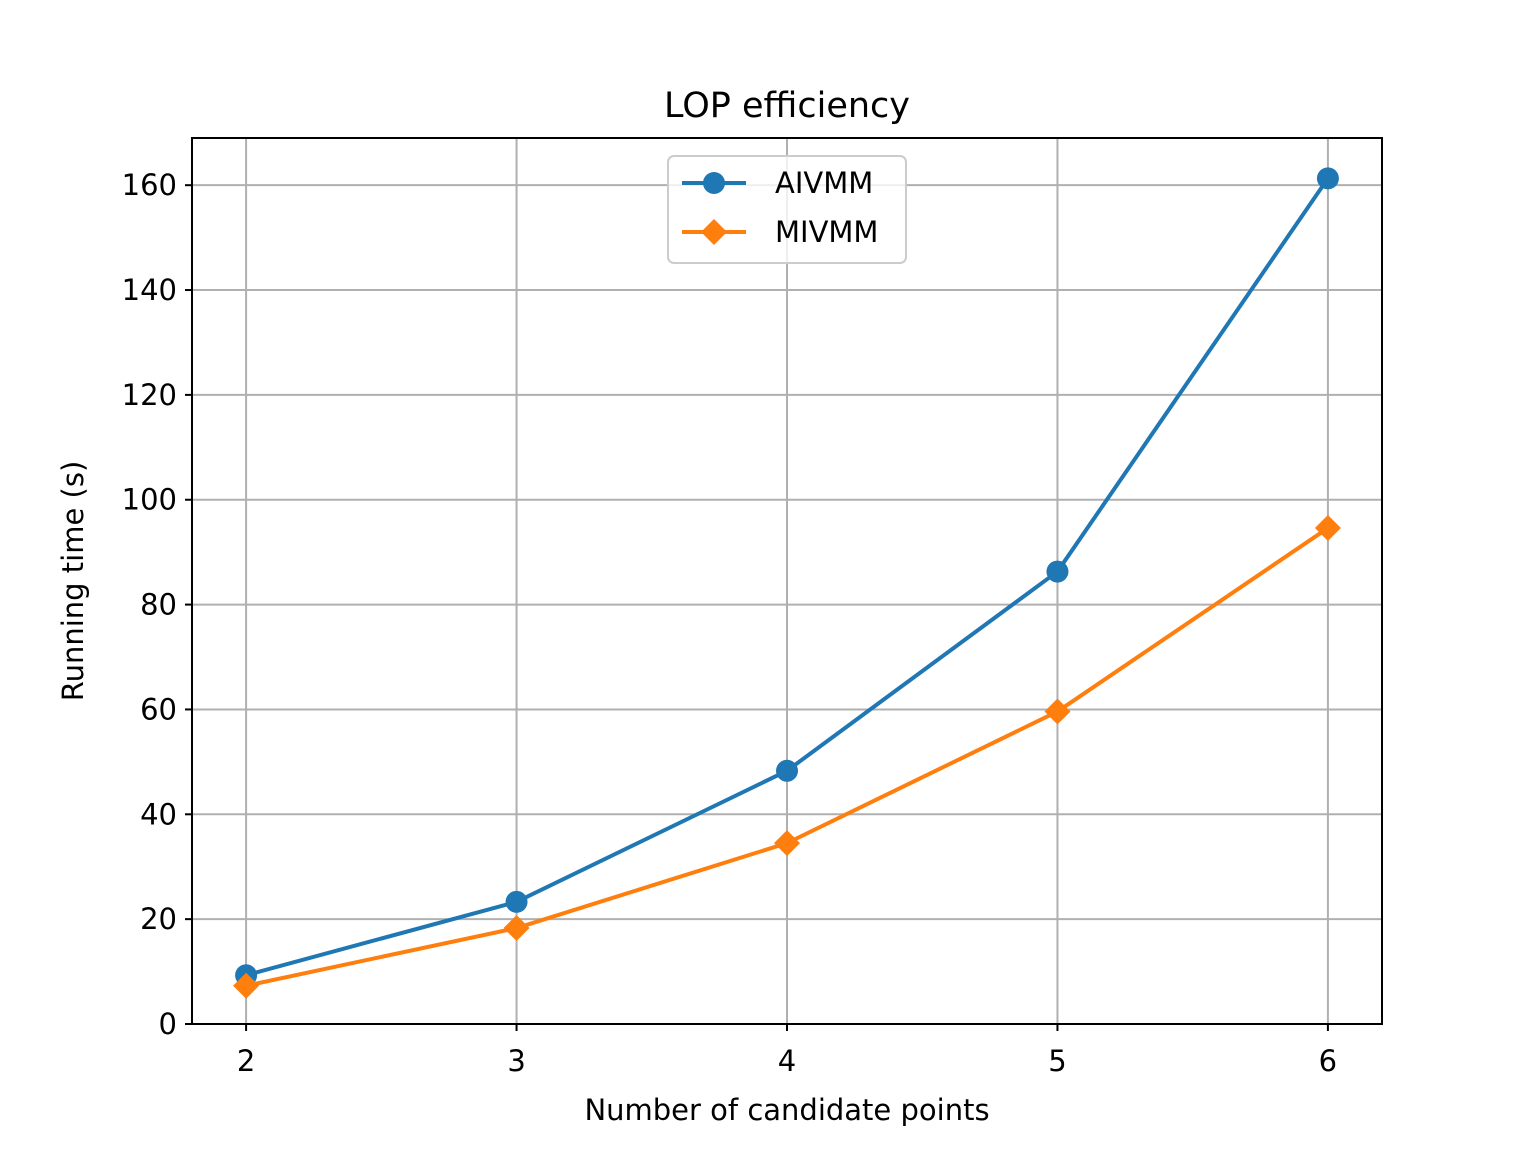  I want to click on x-tick-label: 4, so click(787, 1061).